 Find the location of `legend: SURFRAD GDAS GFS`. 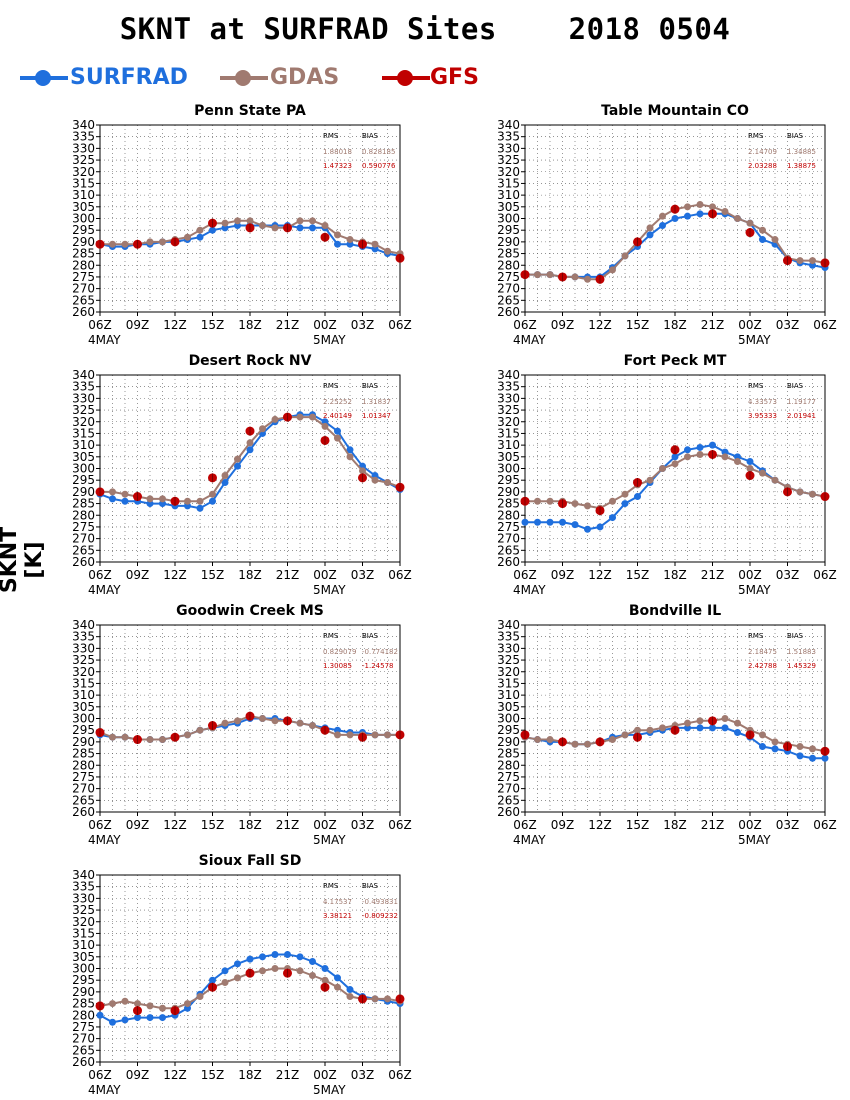

legend: SURFRAD GDAS GFS is located at coordinates (425, 80).